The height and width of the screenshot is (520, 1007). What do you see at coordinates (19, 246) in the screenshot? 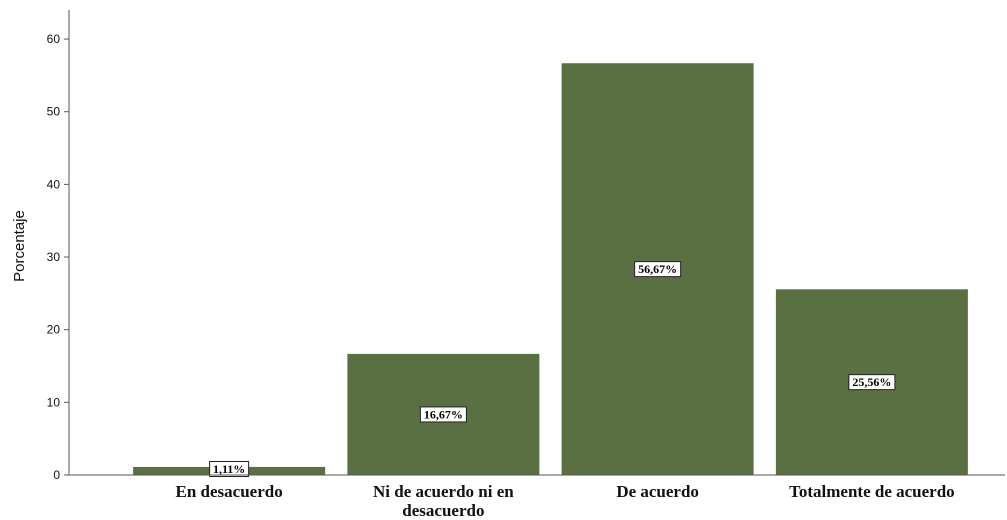
I see `y-axis-label: Porcentaje` at bounding box center [19, 246].